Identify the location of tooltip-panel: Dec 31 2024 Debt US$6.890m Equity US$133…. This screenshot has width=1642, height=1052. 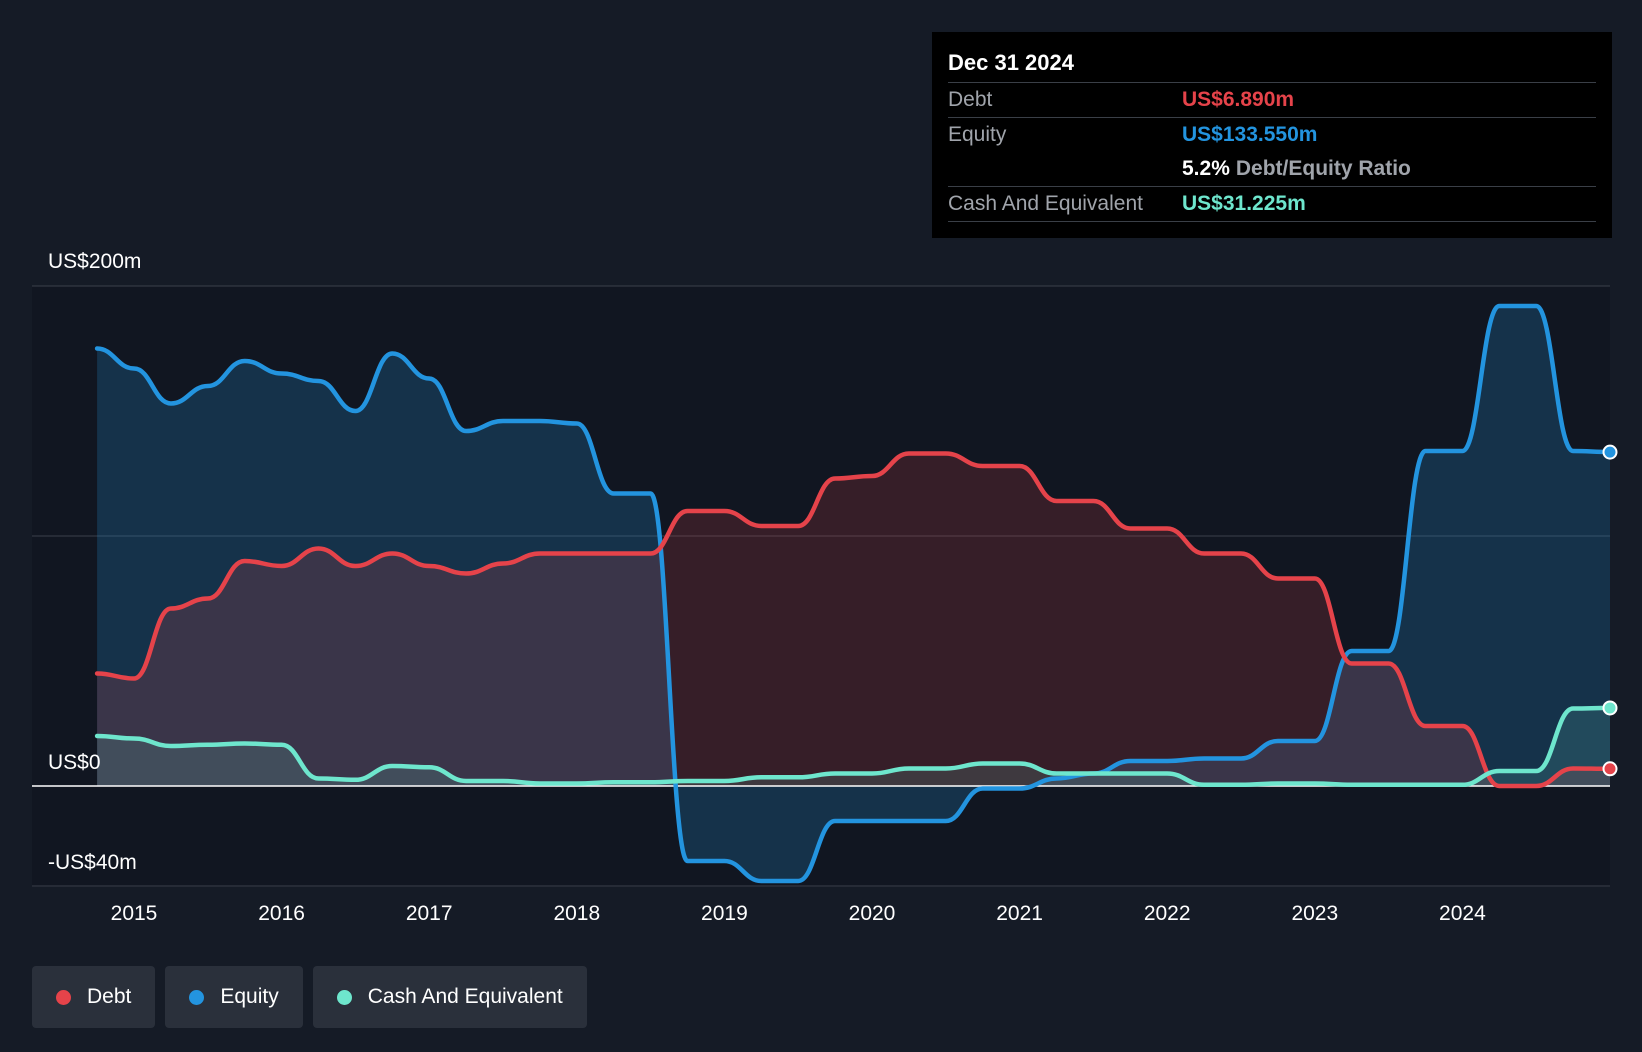
(1272, 135).